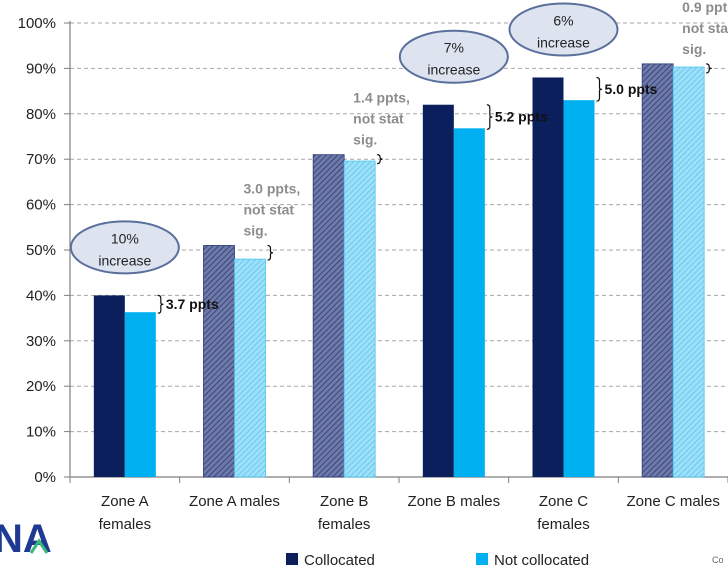  I want to click on y-tick-label: 100%, so click(37, 23).